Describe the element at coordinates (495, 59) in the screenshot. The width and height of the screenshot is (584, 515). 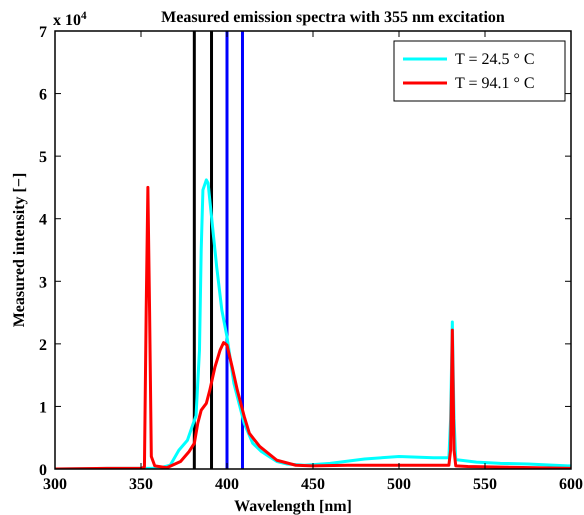
I see `legend-label: T = 24.5 ° C` at that location.